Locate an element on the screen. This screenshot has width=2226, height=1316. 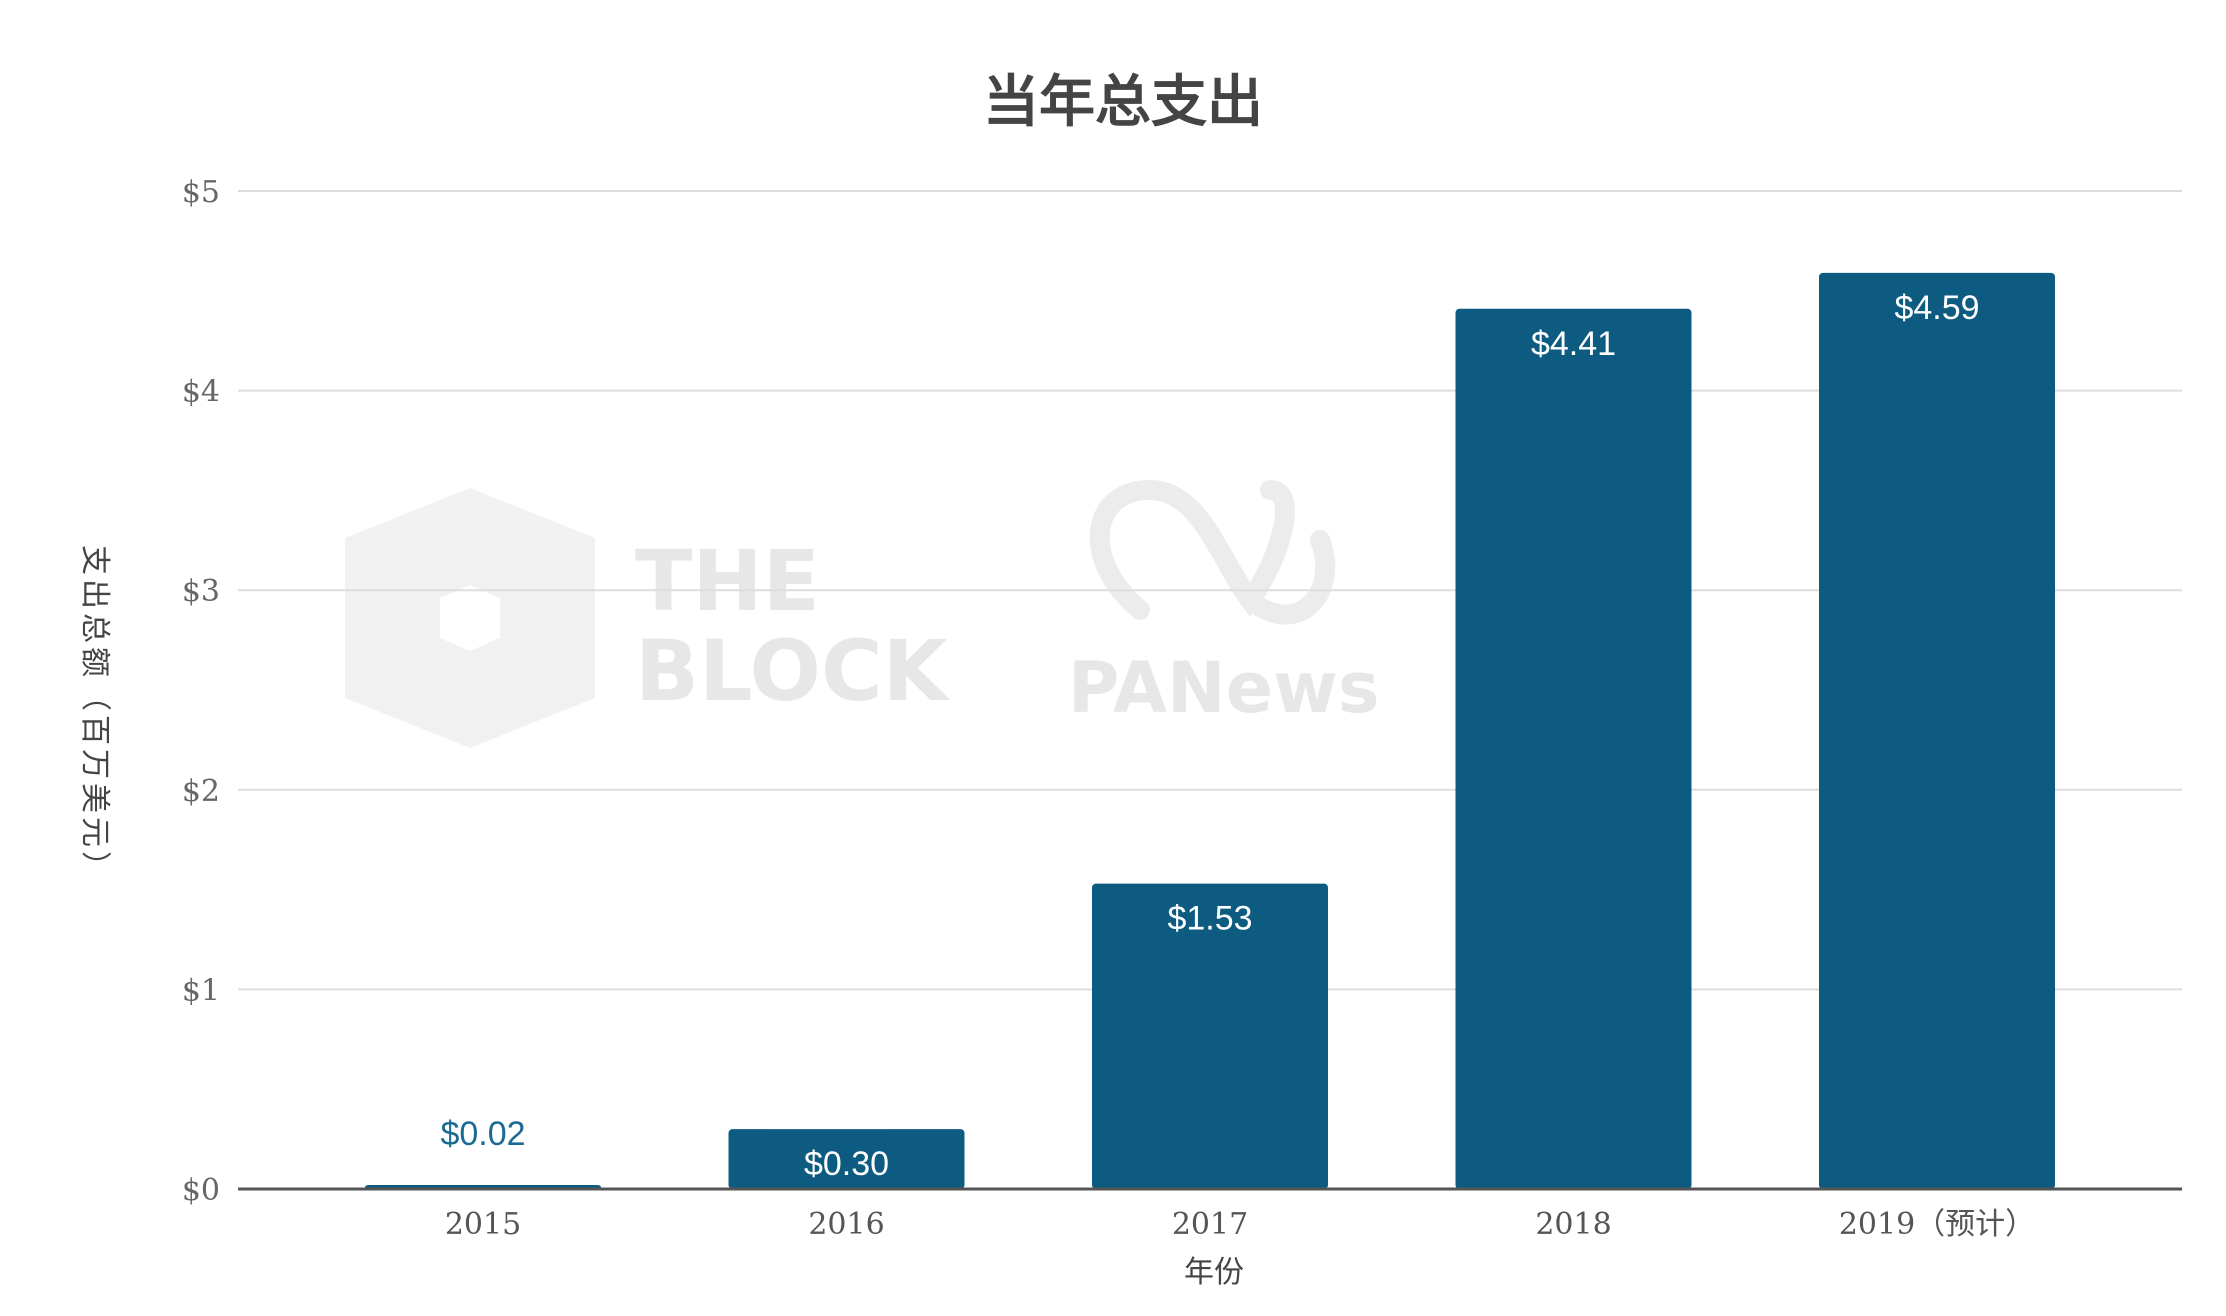
theblock-watermark-line2: BLOCK is located at coordinates (793, 671).